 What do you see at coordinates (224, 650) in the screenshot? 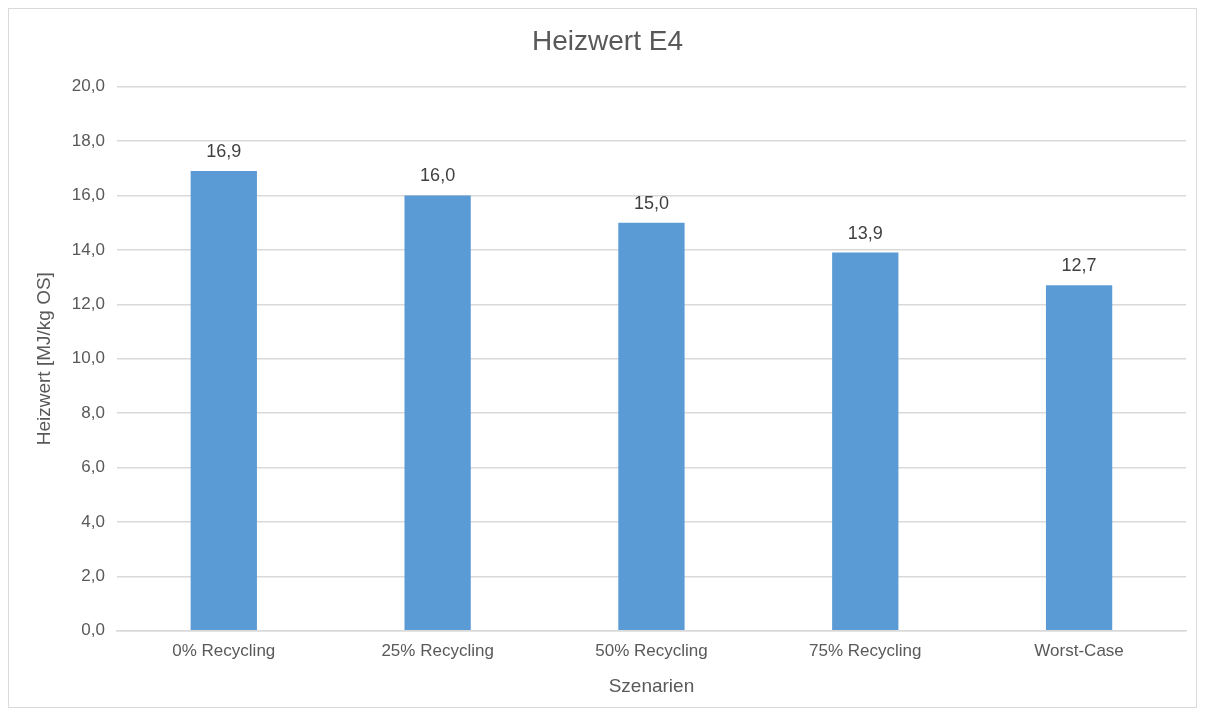
I see `x-tick-label: 0% Recycling` at bounding box center [224, 650].